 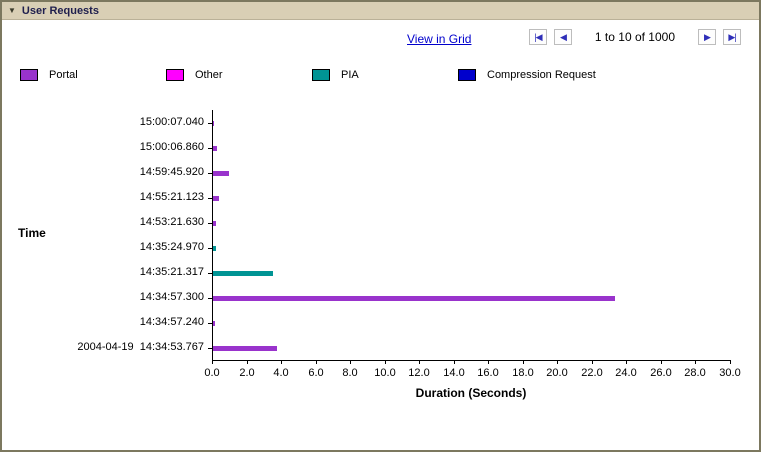 I want to click on x-tick-label: 20.0, so click(x=557, y=373).